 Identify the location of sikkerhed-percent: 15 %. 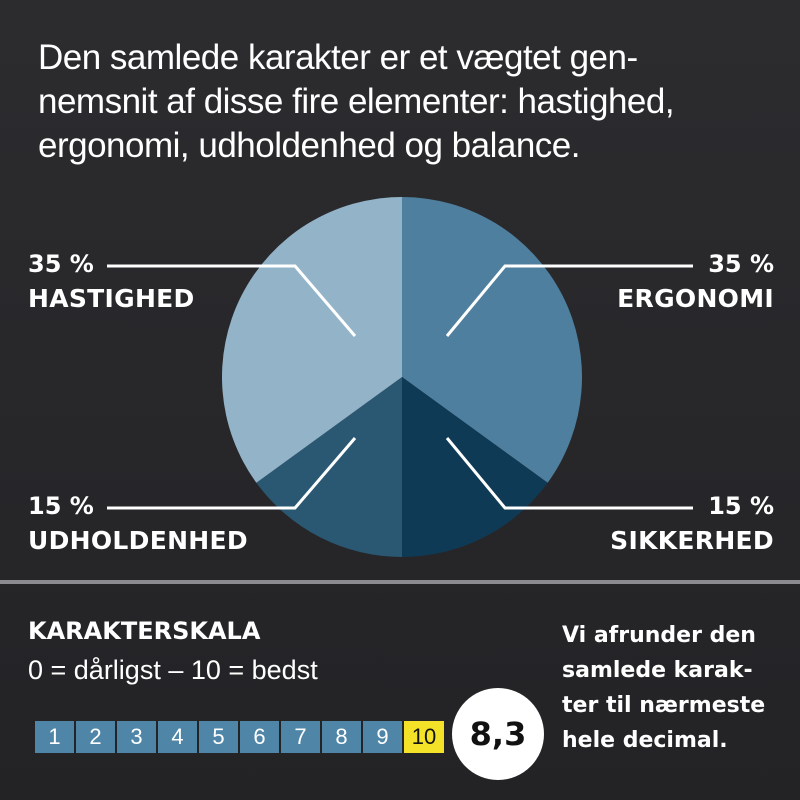
(741, 506).